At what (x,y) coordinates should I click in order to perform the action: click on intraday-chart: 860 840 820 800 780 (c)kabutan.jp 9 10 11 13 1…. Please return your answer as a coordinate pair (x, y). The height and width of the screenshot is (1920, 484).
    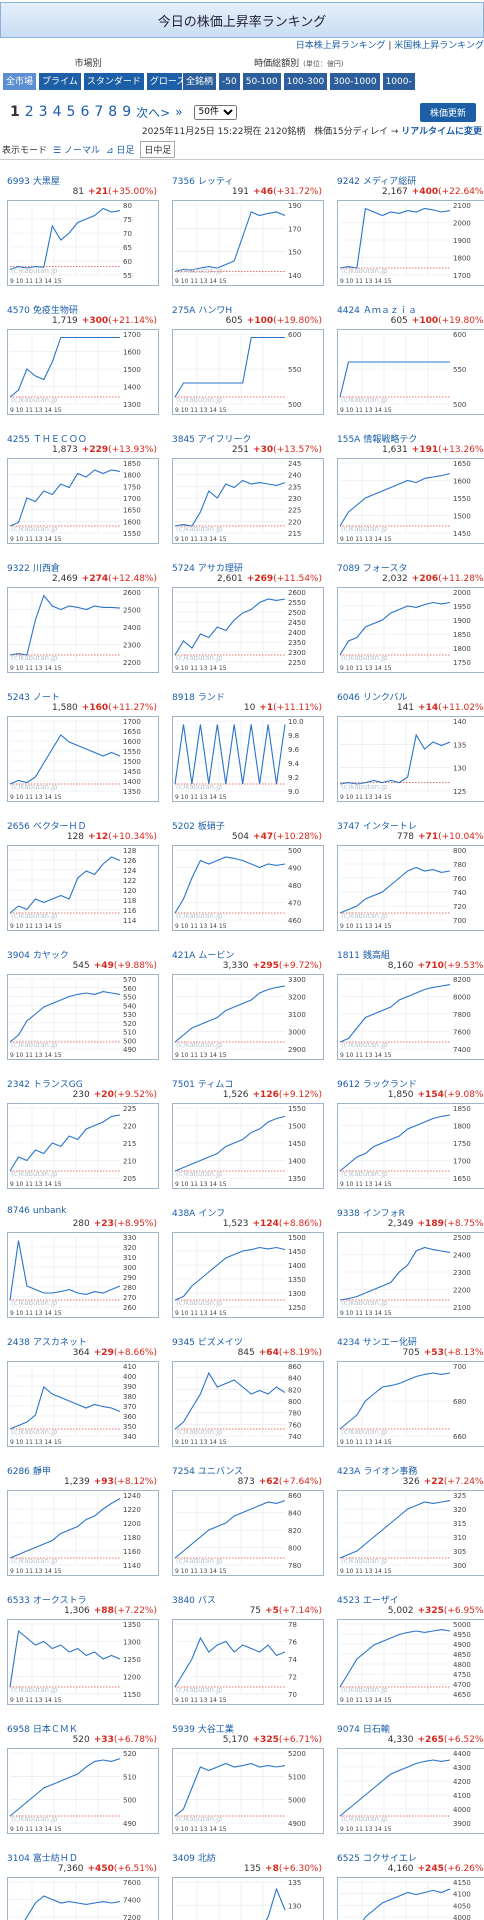
    Looking at the image, I should click on (248, 1533).